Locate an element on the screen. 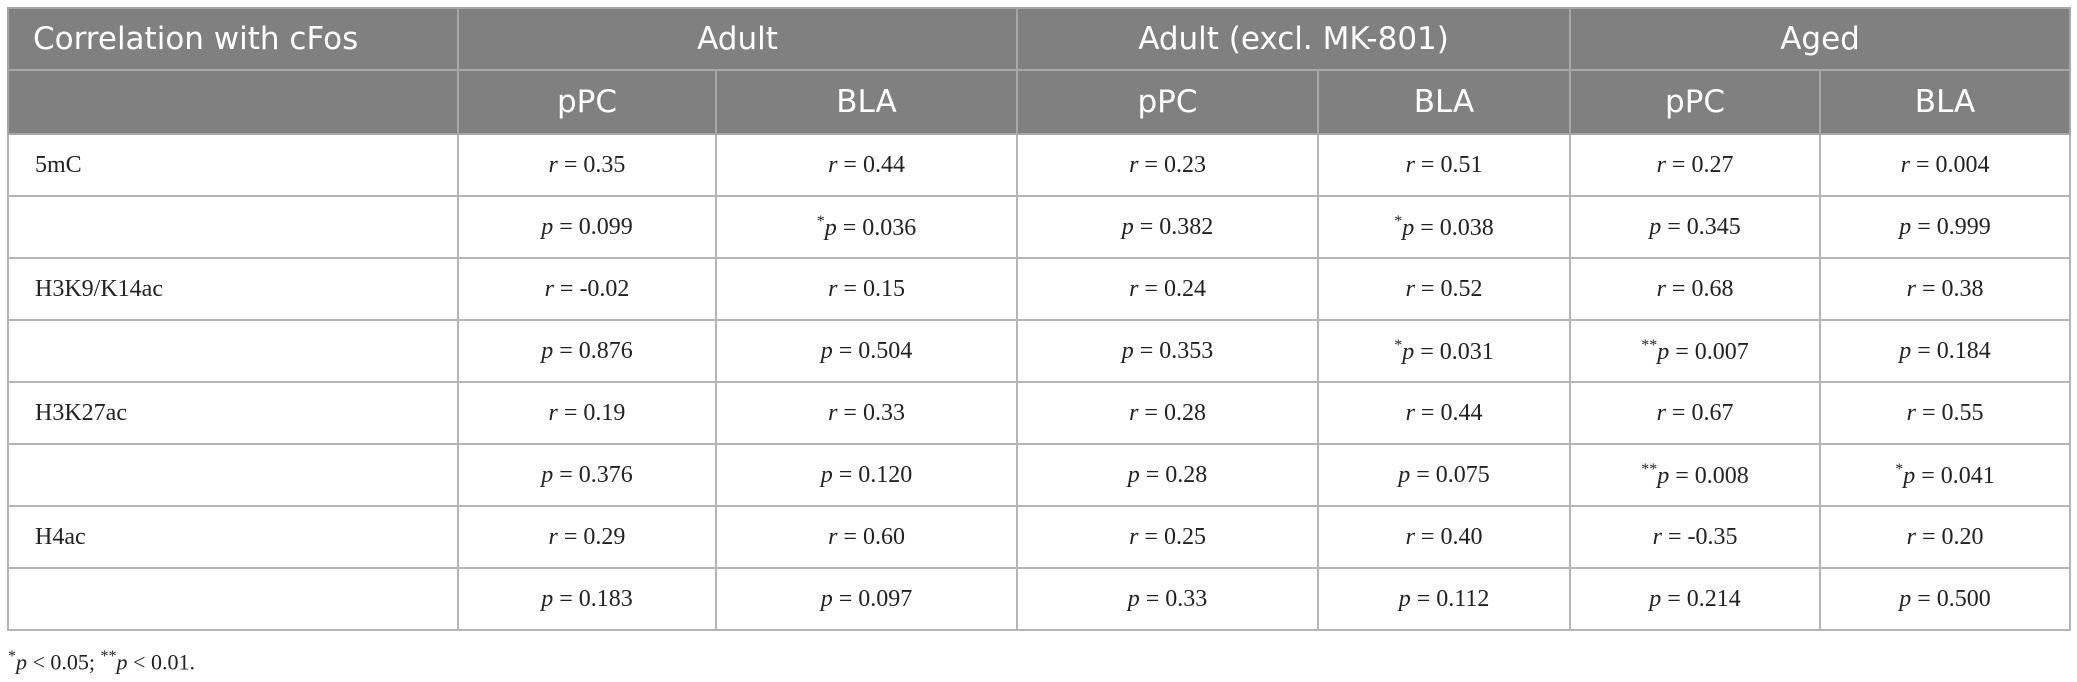 This screenshot has height=682, width=2077. r-value: r = 0.33 is located at coordinates (866, 413).